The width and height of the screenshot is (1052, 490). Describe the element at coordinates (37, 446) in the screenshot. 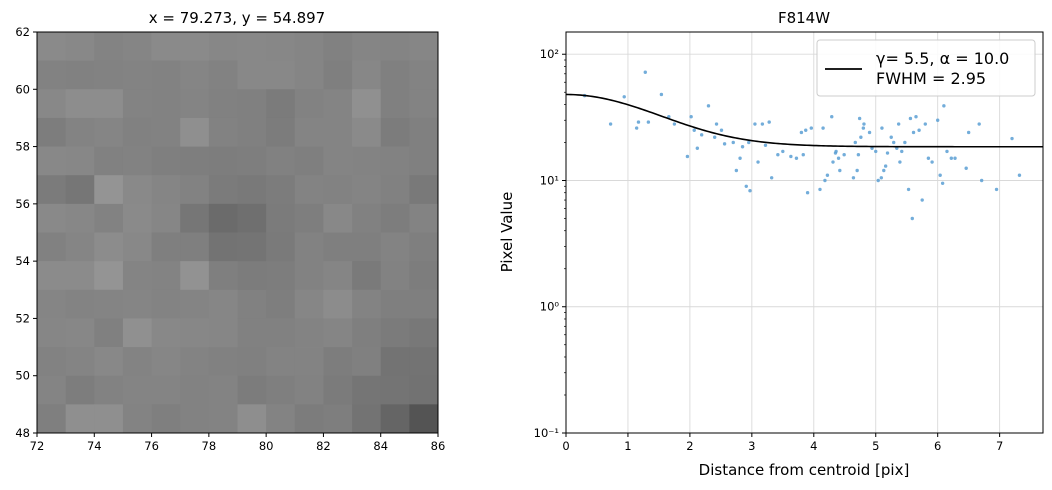

I see `x-tick-label: 72` at that location.